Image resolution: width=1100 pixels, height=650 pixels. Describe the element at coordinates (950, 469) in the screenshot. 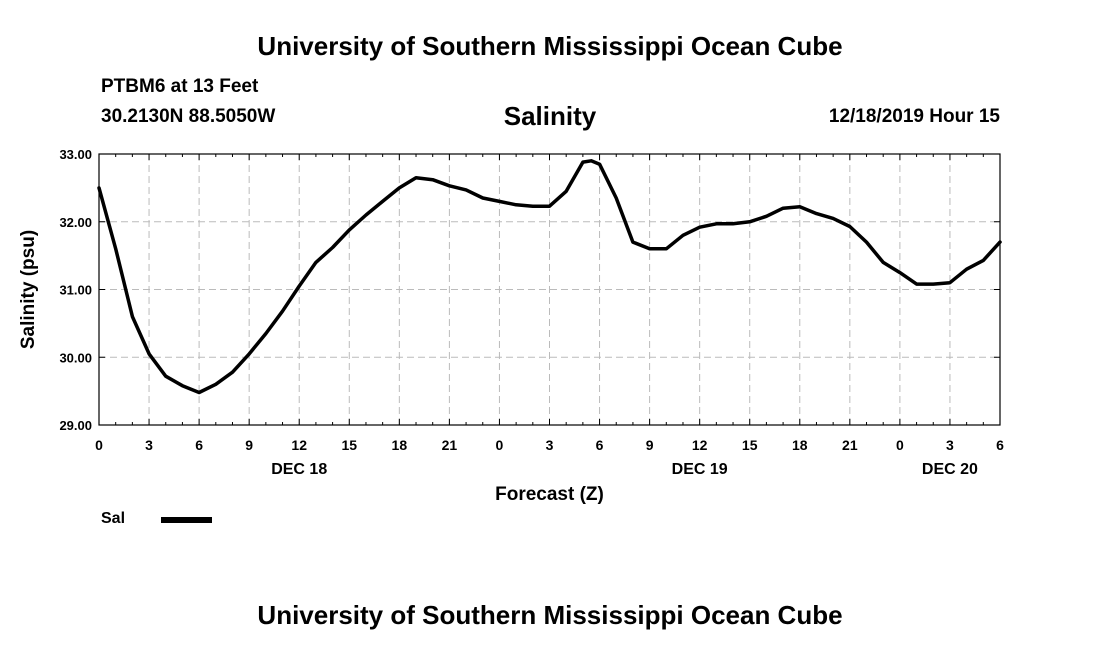

I see `date-label: DEC 20` at that location.